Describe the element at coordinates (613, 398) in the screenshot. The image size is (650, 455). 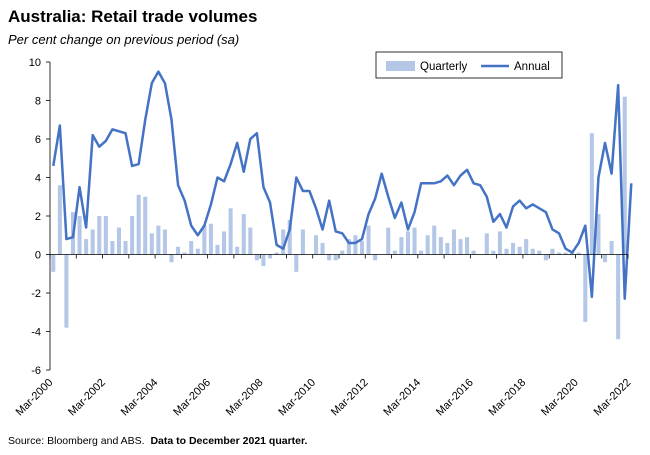
I see `x-tick-label: Mar-2022` at that location.